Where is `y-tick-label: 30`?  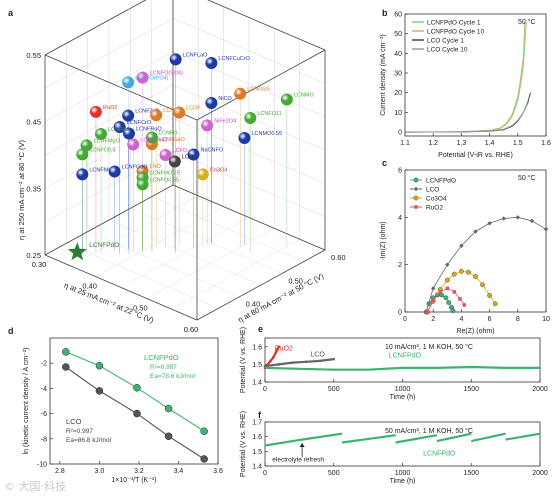 y-tick-label: 30 is located at coordinates (398, 74).